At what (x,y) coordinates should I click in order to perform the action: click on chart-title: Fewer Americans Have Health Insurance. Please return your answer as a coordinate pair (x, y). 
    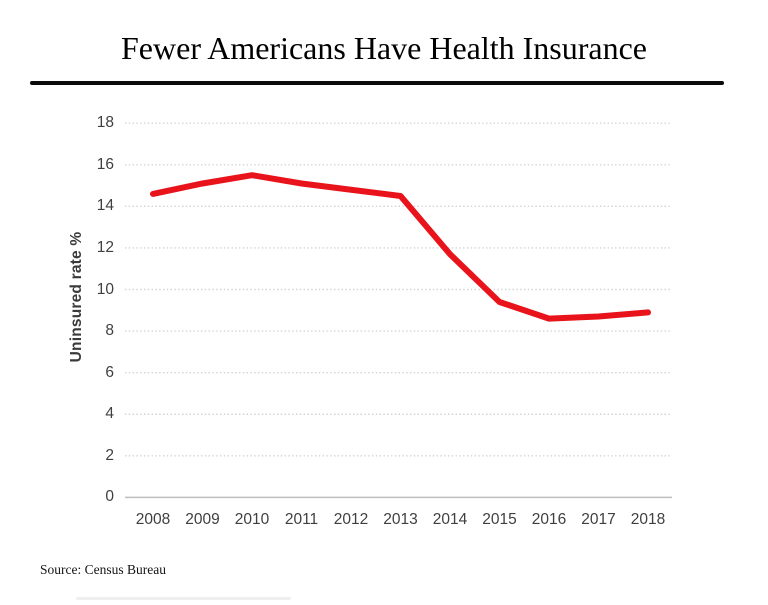
    Looking at the image, I should click on (384, 48).